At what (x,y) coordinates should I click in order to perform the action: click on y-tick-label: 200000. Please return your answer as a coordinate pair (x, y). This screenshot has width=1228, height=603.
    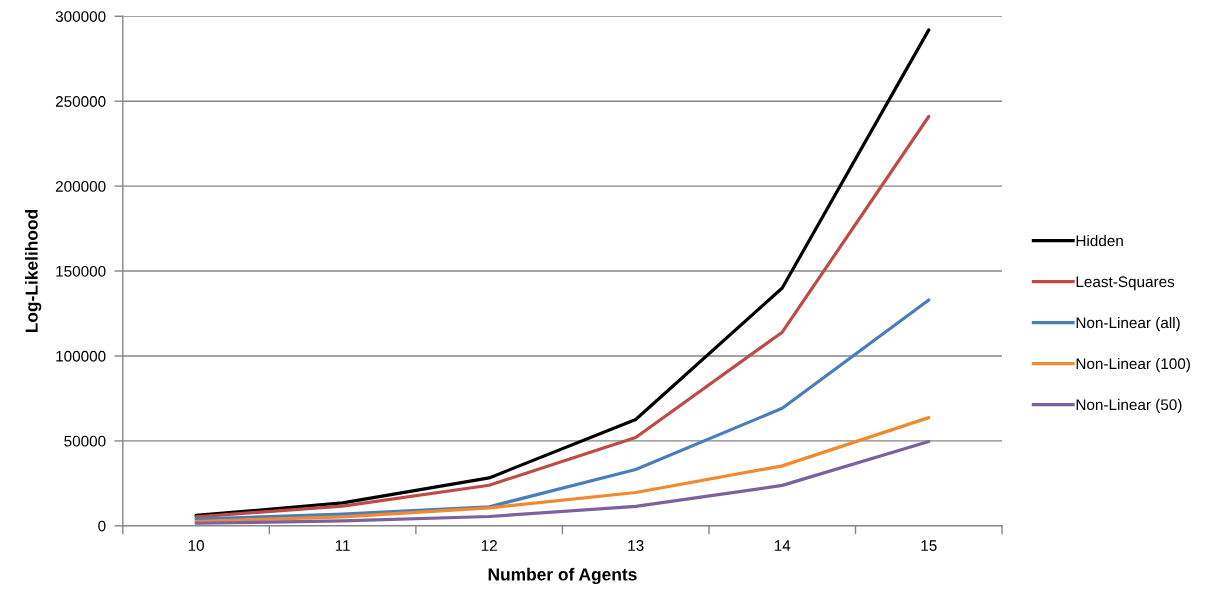
    Looking at the image, I should click on (80, 186).